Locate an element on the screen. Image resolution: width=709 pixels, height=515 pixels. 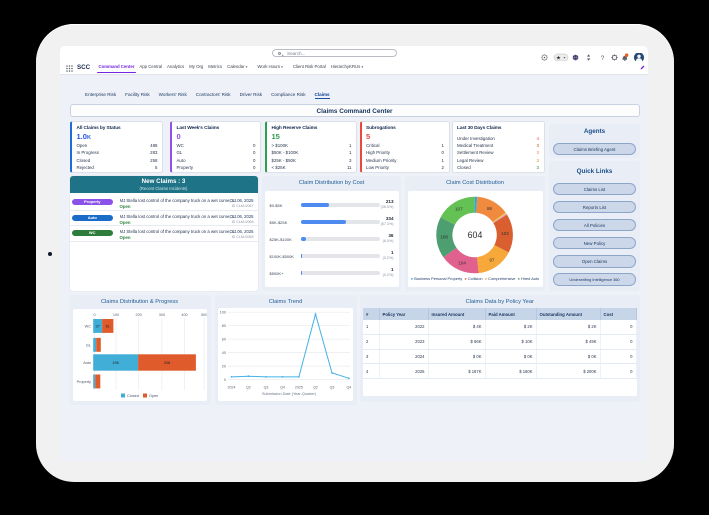
svg-text: 500 is located at coordinates (204, 315).